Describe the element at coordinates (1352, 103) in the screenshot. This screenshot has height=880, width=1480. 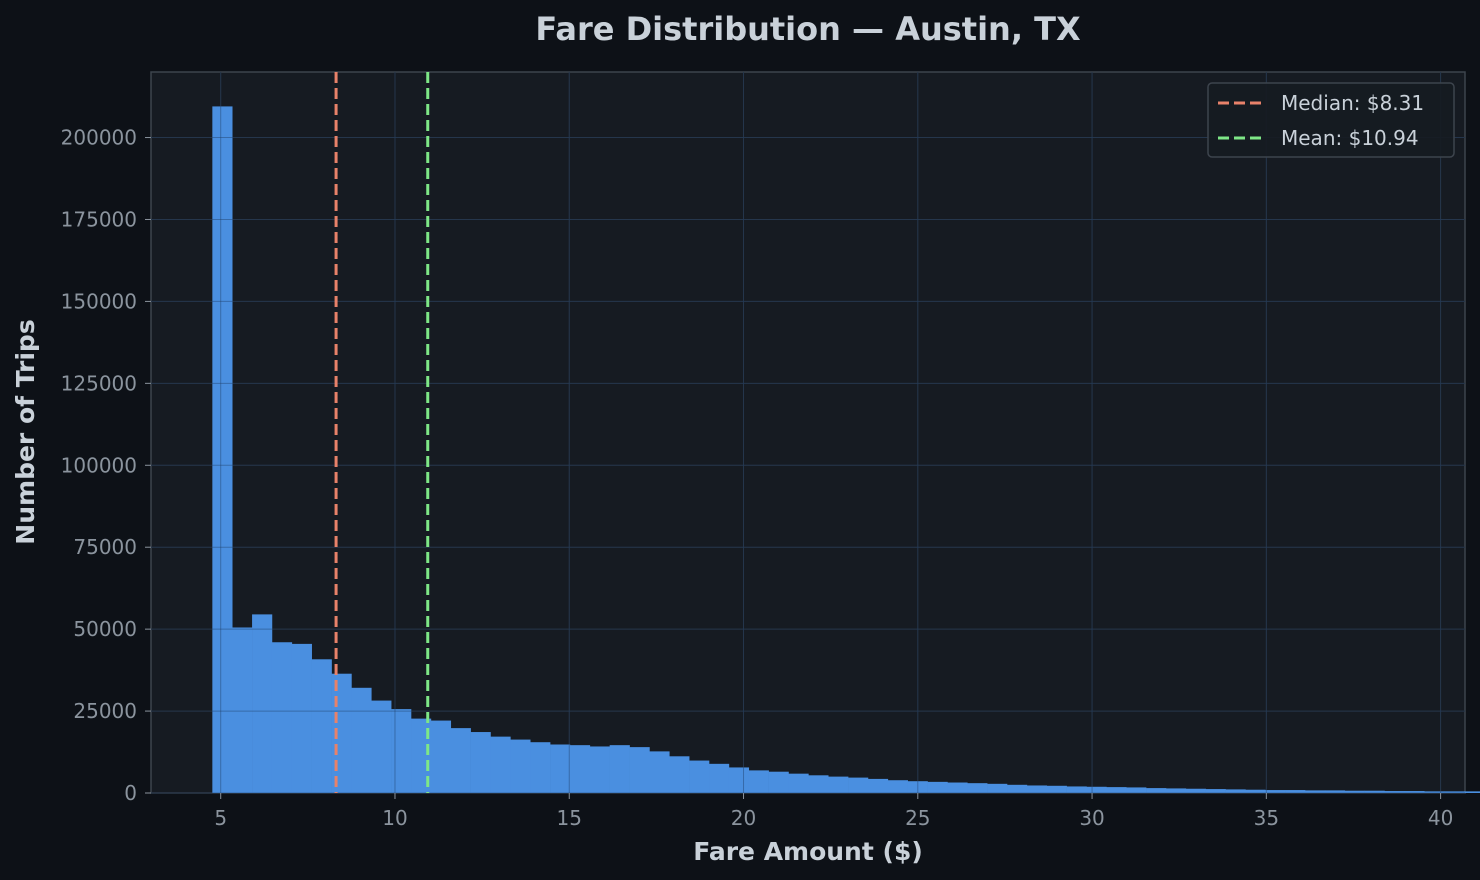
I see `legend-label-median: Median: $8.31` at that location.